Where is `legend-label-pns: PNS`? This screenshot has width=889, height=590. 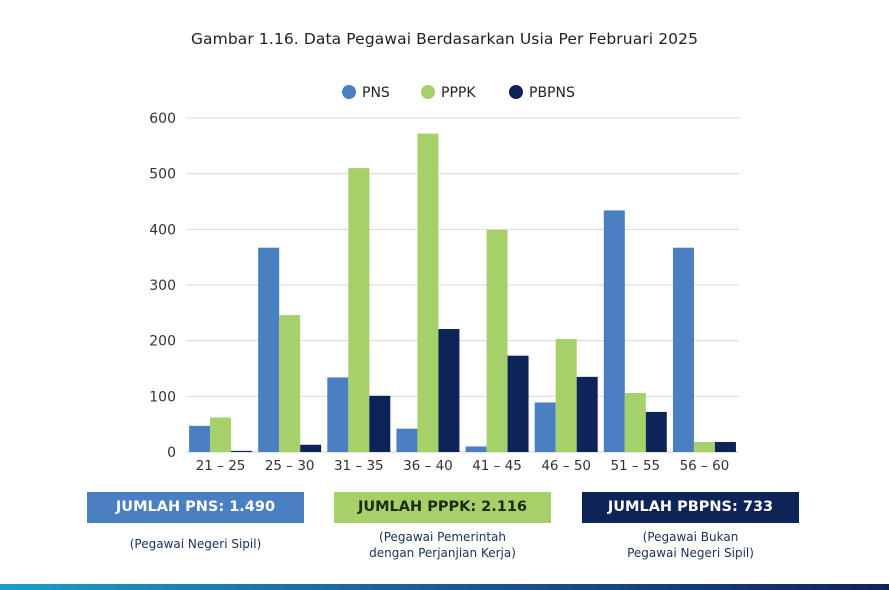 legend-label-pns: PNS is located at coordinates (376, 93).